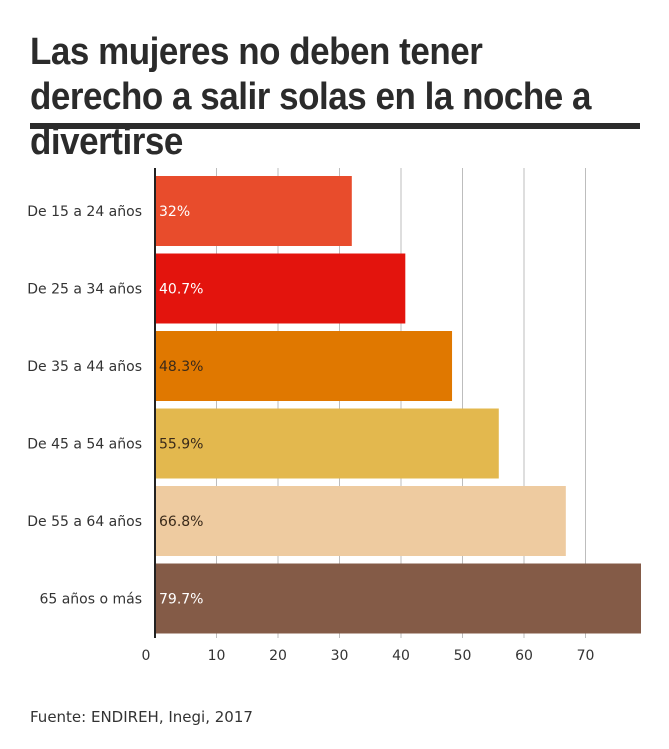 The width and height of the screenshot is (669, 749). I want to click on x-tick-label: 60, so click(524, 656).